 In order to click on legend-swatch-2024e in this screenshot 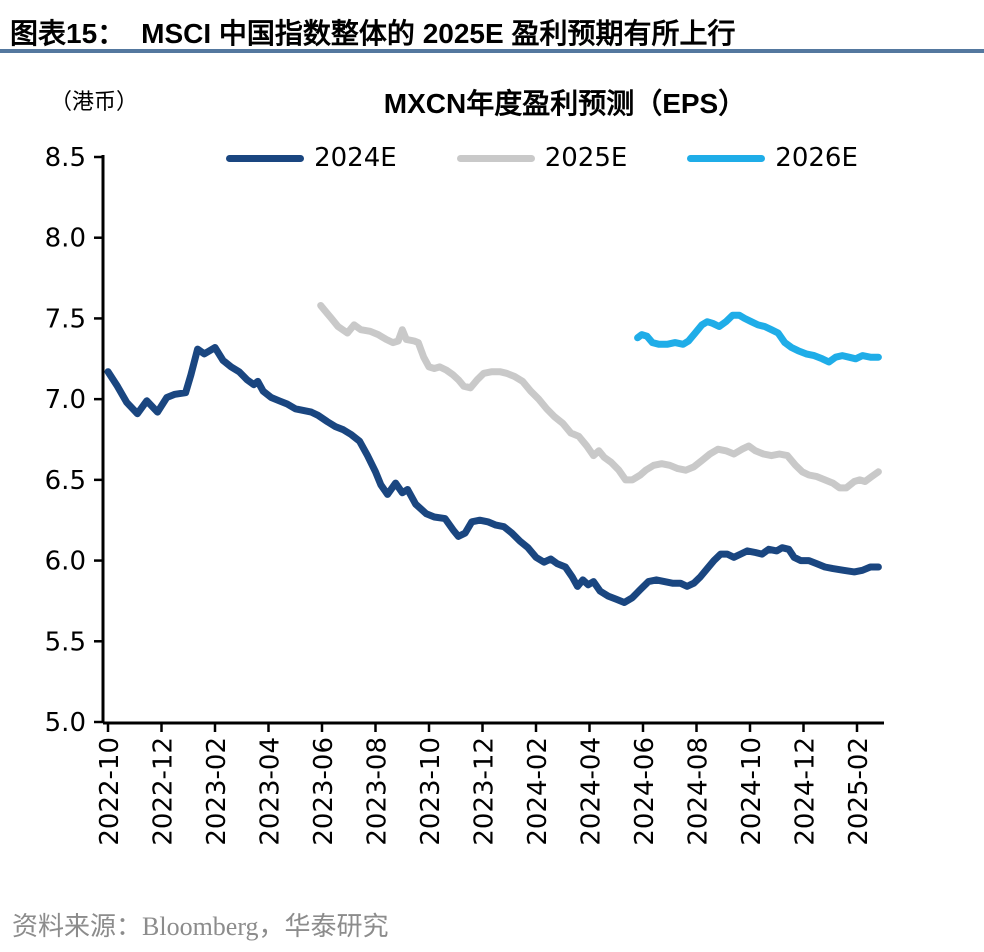, I will do `click(265, 158)`.